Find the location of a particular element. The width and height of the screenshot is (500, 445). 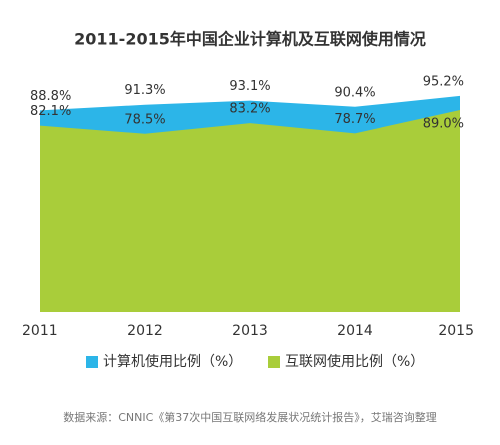

x-tick-label: 2014 is located at coordinates (355, 331).